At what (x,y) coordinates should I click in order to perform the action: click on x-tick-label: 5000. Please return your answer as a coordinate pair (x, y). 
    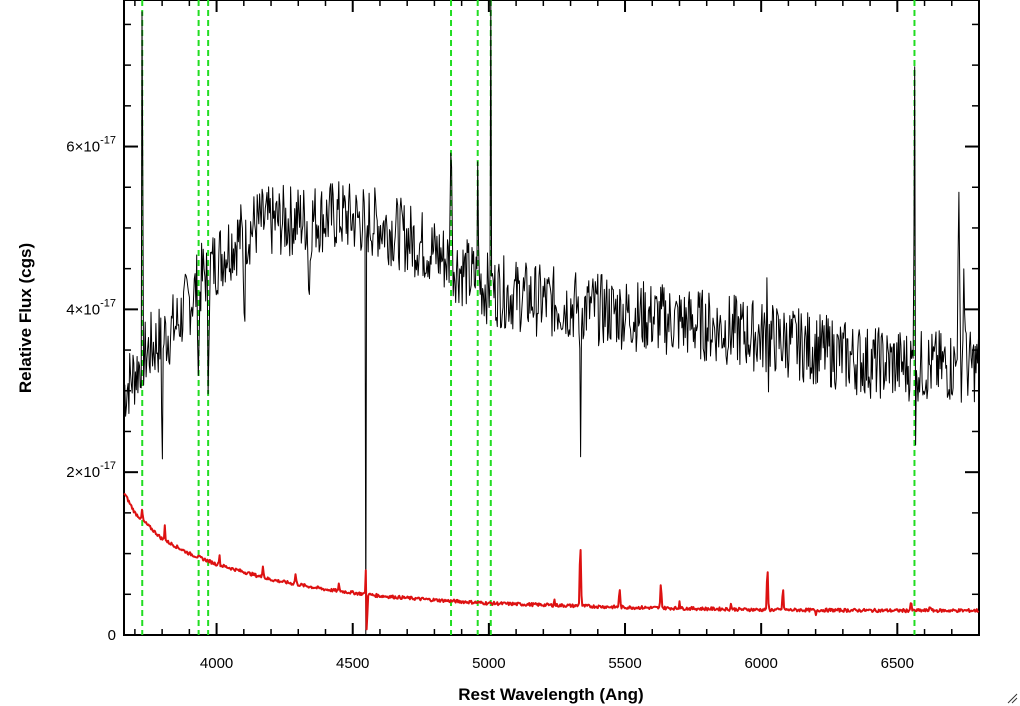
    Looking at the image, I should click on (488, 663).